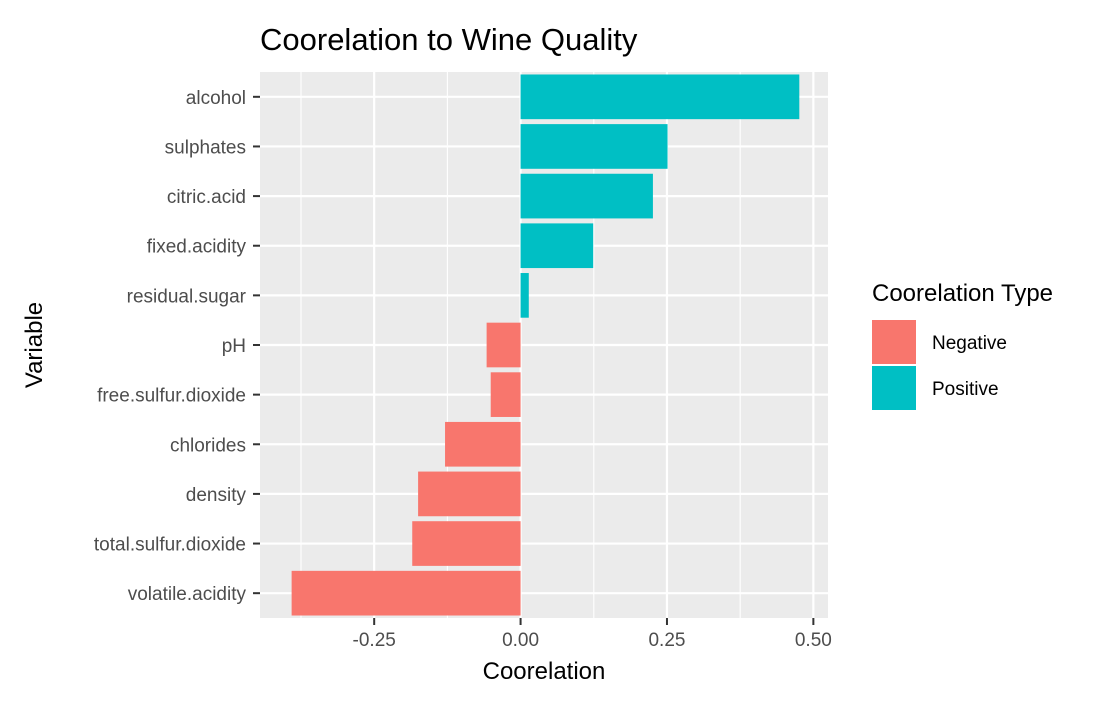 Image resolution: width=1106 pixels, height=717 pixels. Describe the element at coordinates (216, 495) in the screenshot. I see `y-tick-label: density` at that location.